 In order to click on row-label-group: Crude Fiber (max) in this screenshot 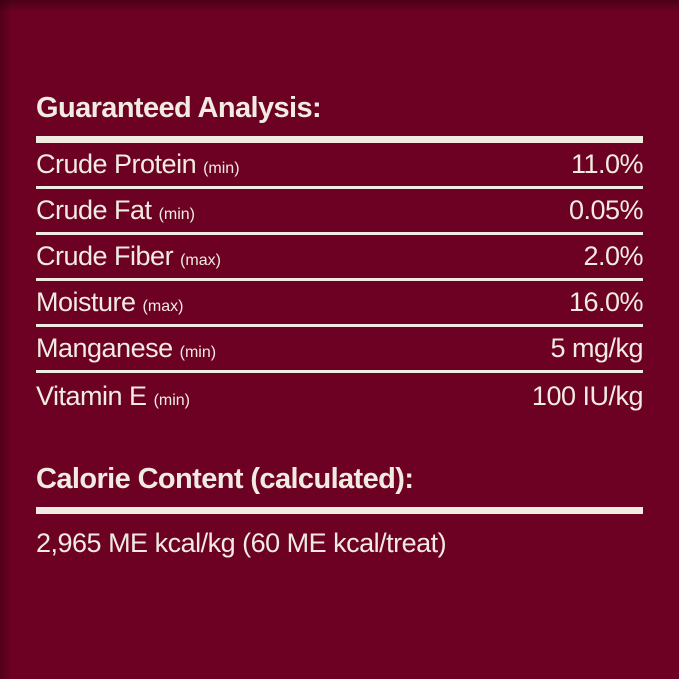, I will do `click(128, 256)`.